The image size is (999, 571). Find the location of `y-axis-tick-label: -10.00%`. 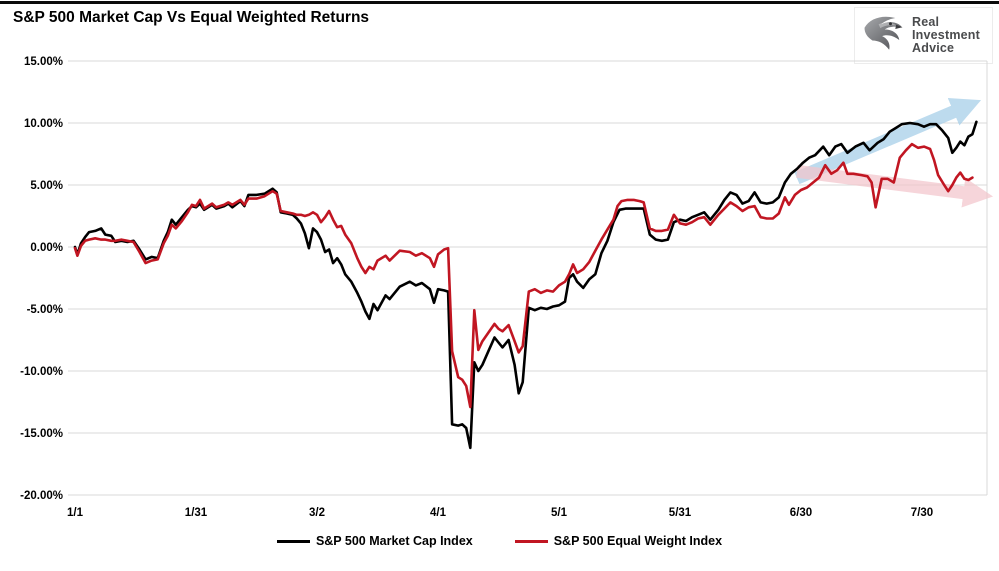

y-axis-tick-label: -10.00% is located at coordinates (41, 372).